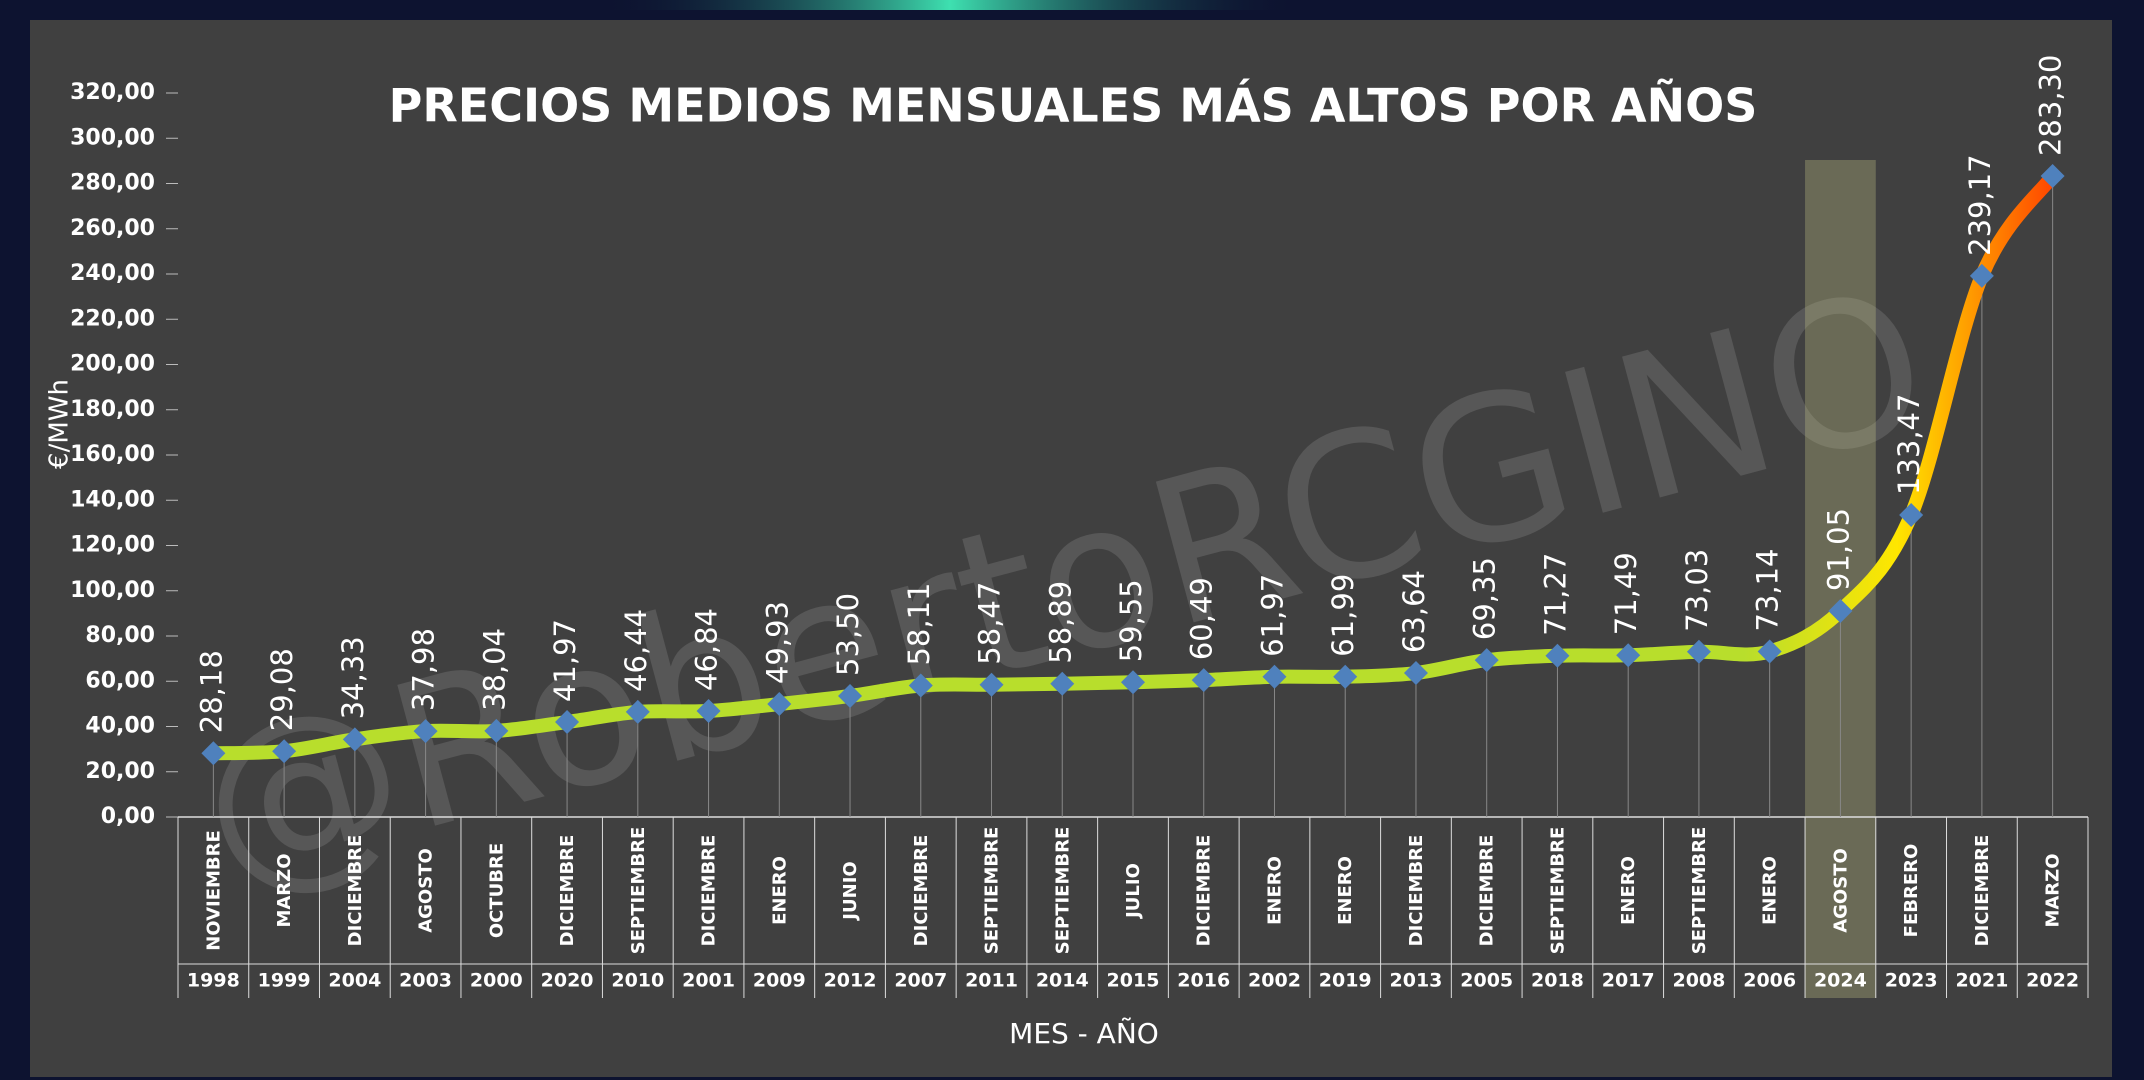 The width and height of the screenshot is (2144, 1080). What do you see at coordinates (353, 677) in the screenshot?
I see `data-label: 34,33` at bounding box center [353, 677].